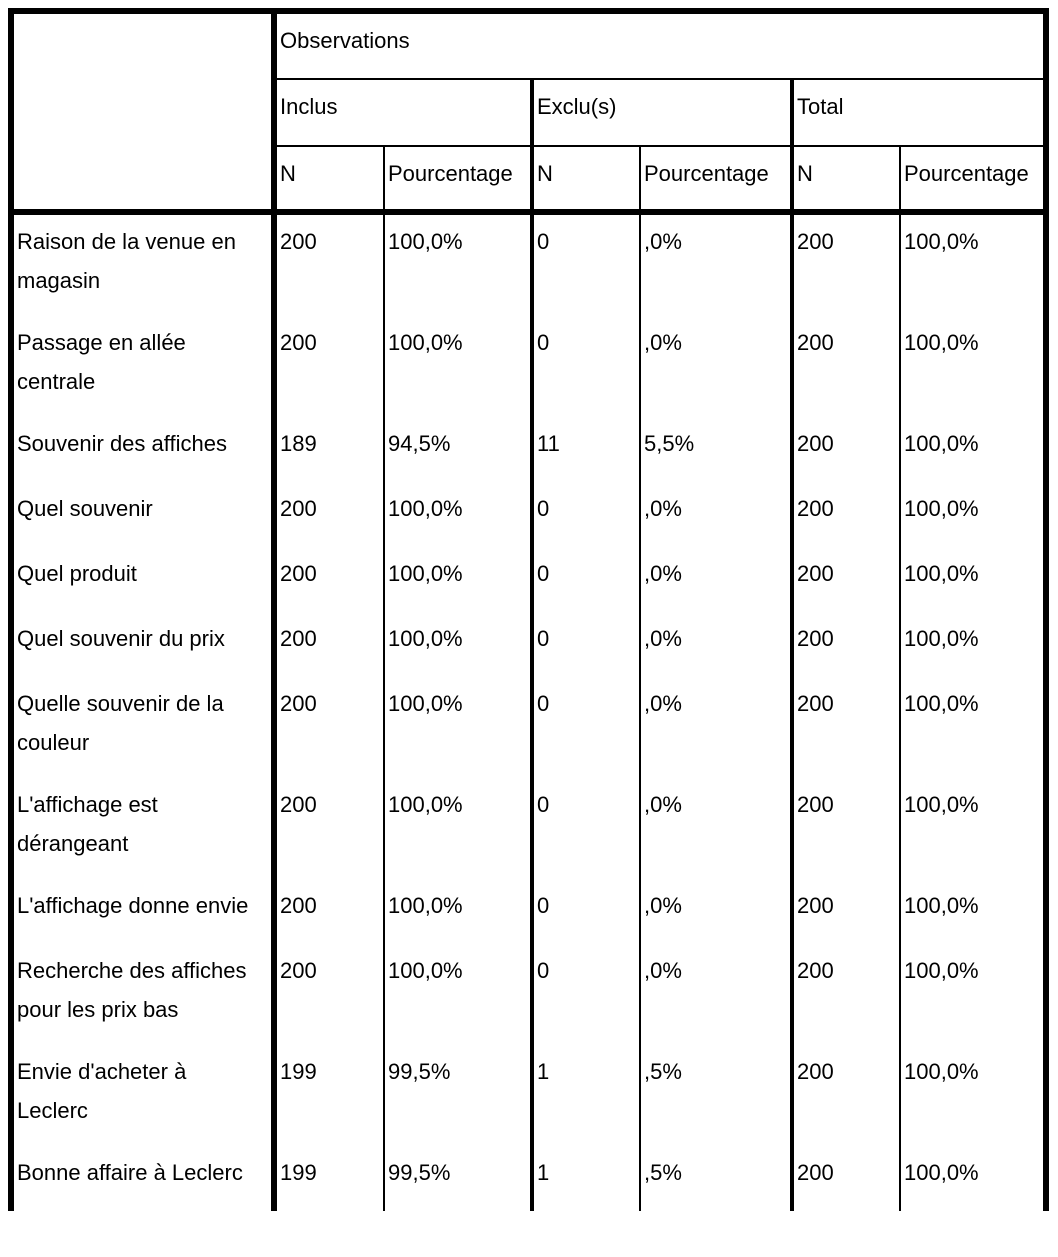 Image resolution: width=1058 pixels, height=1257 pixels. What do you see at coordinates (662, 44) in the screenshot?
I see `observations-header: Observations` at bounding box center [662, 44].